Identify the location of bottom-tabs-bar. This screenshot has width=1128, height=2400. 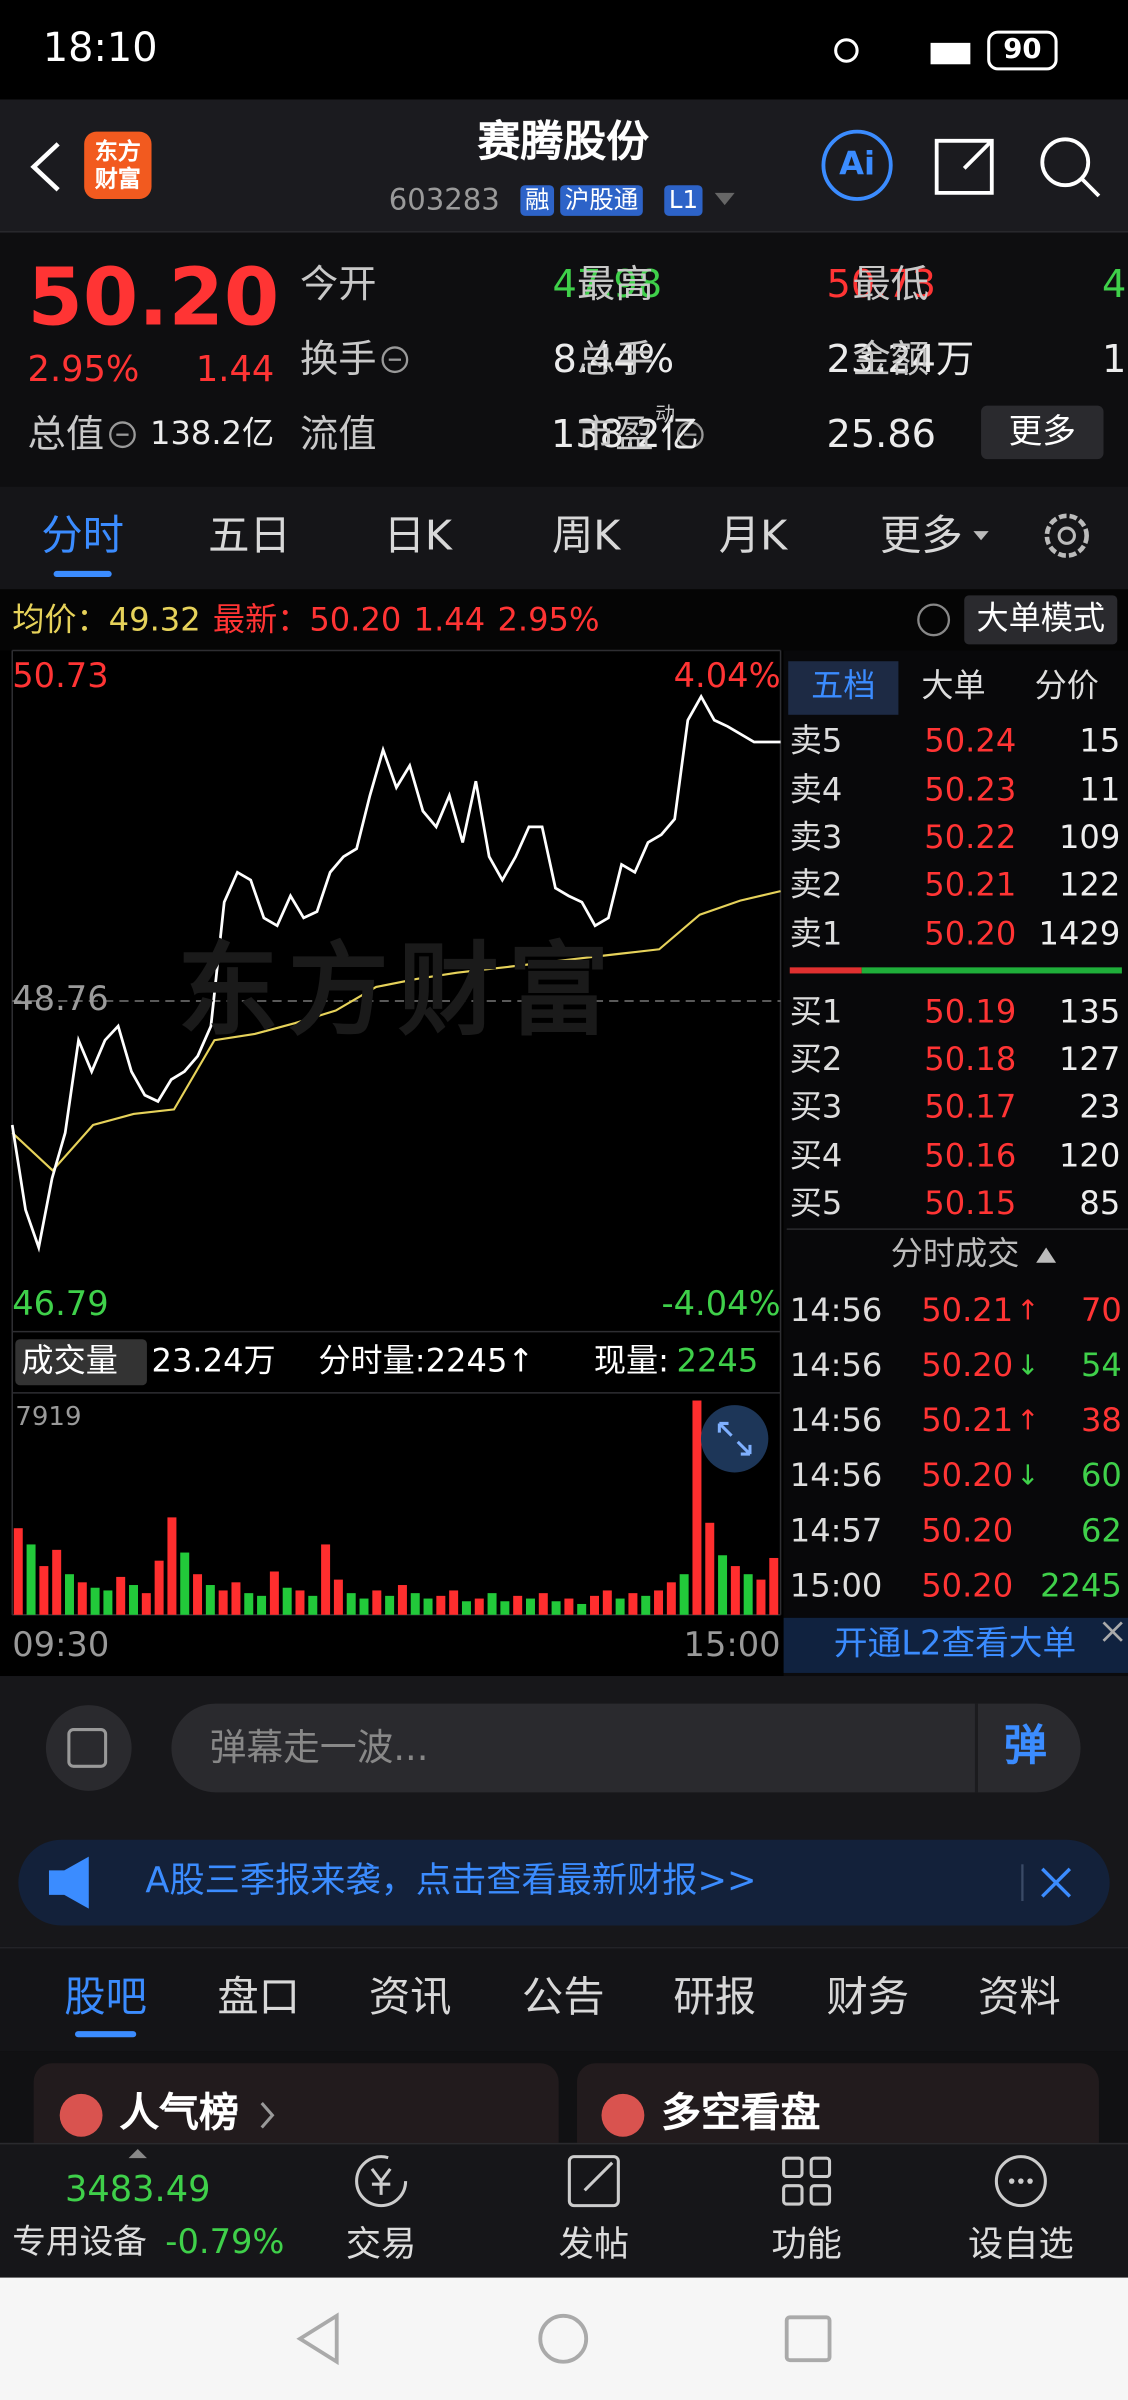
(564, 1999).